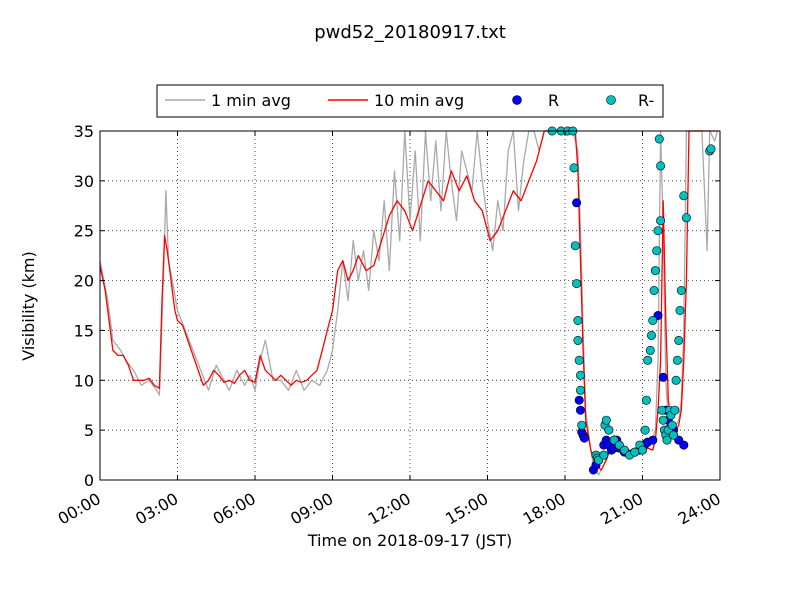 Image resolution: width=800 pixels, height=600 pixels. Describe the element at coordinates (544, 509) in the screenshot. I see `x-tick-label: 18:00` at that location.